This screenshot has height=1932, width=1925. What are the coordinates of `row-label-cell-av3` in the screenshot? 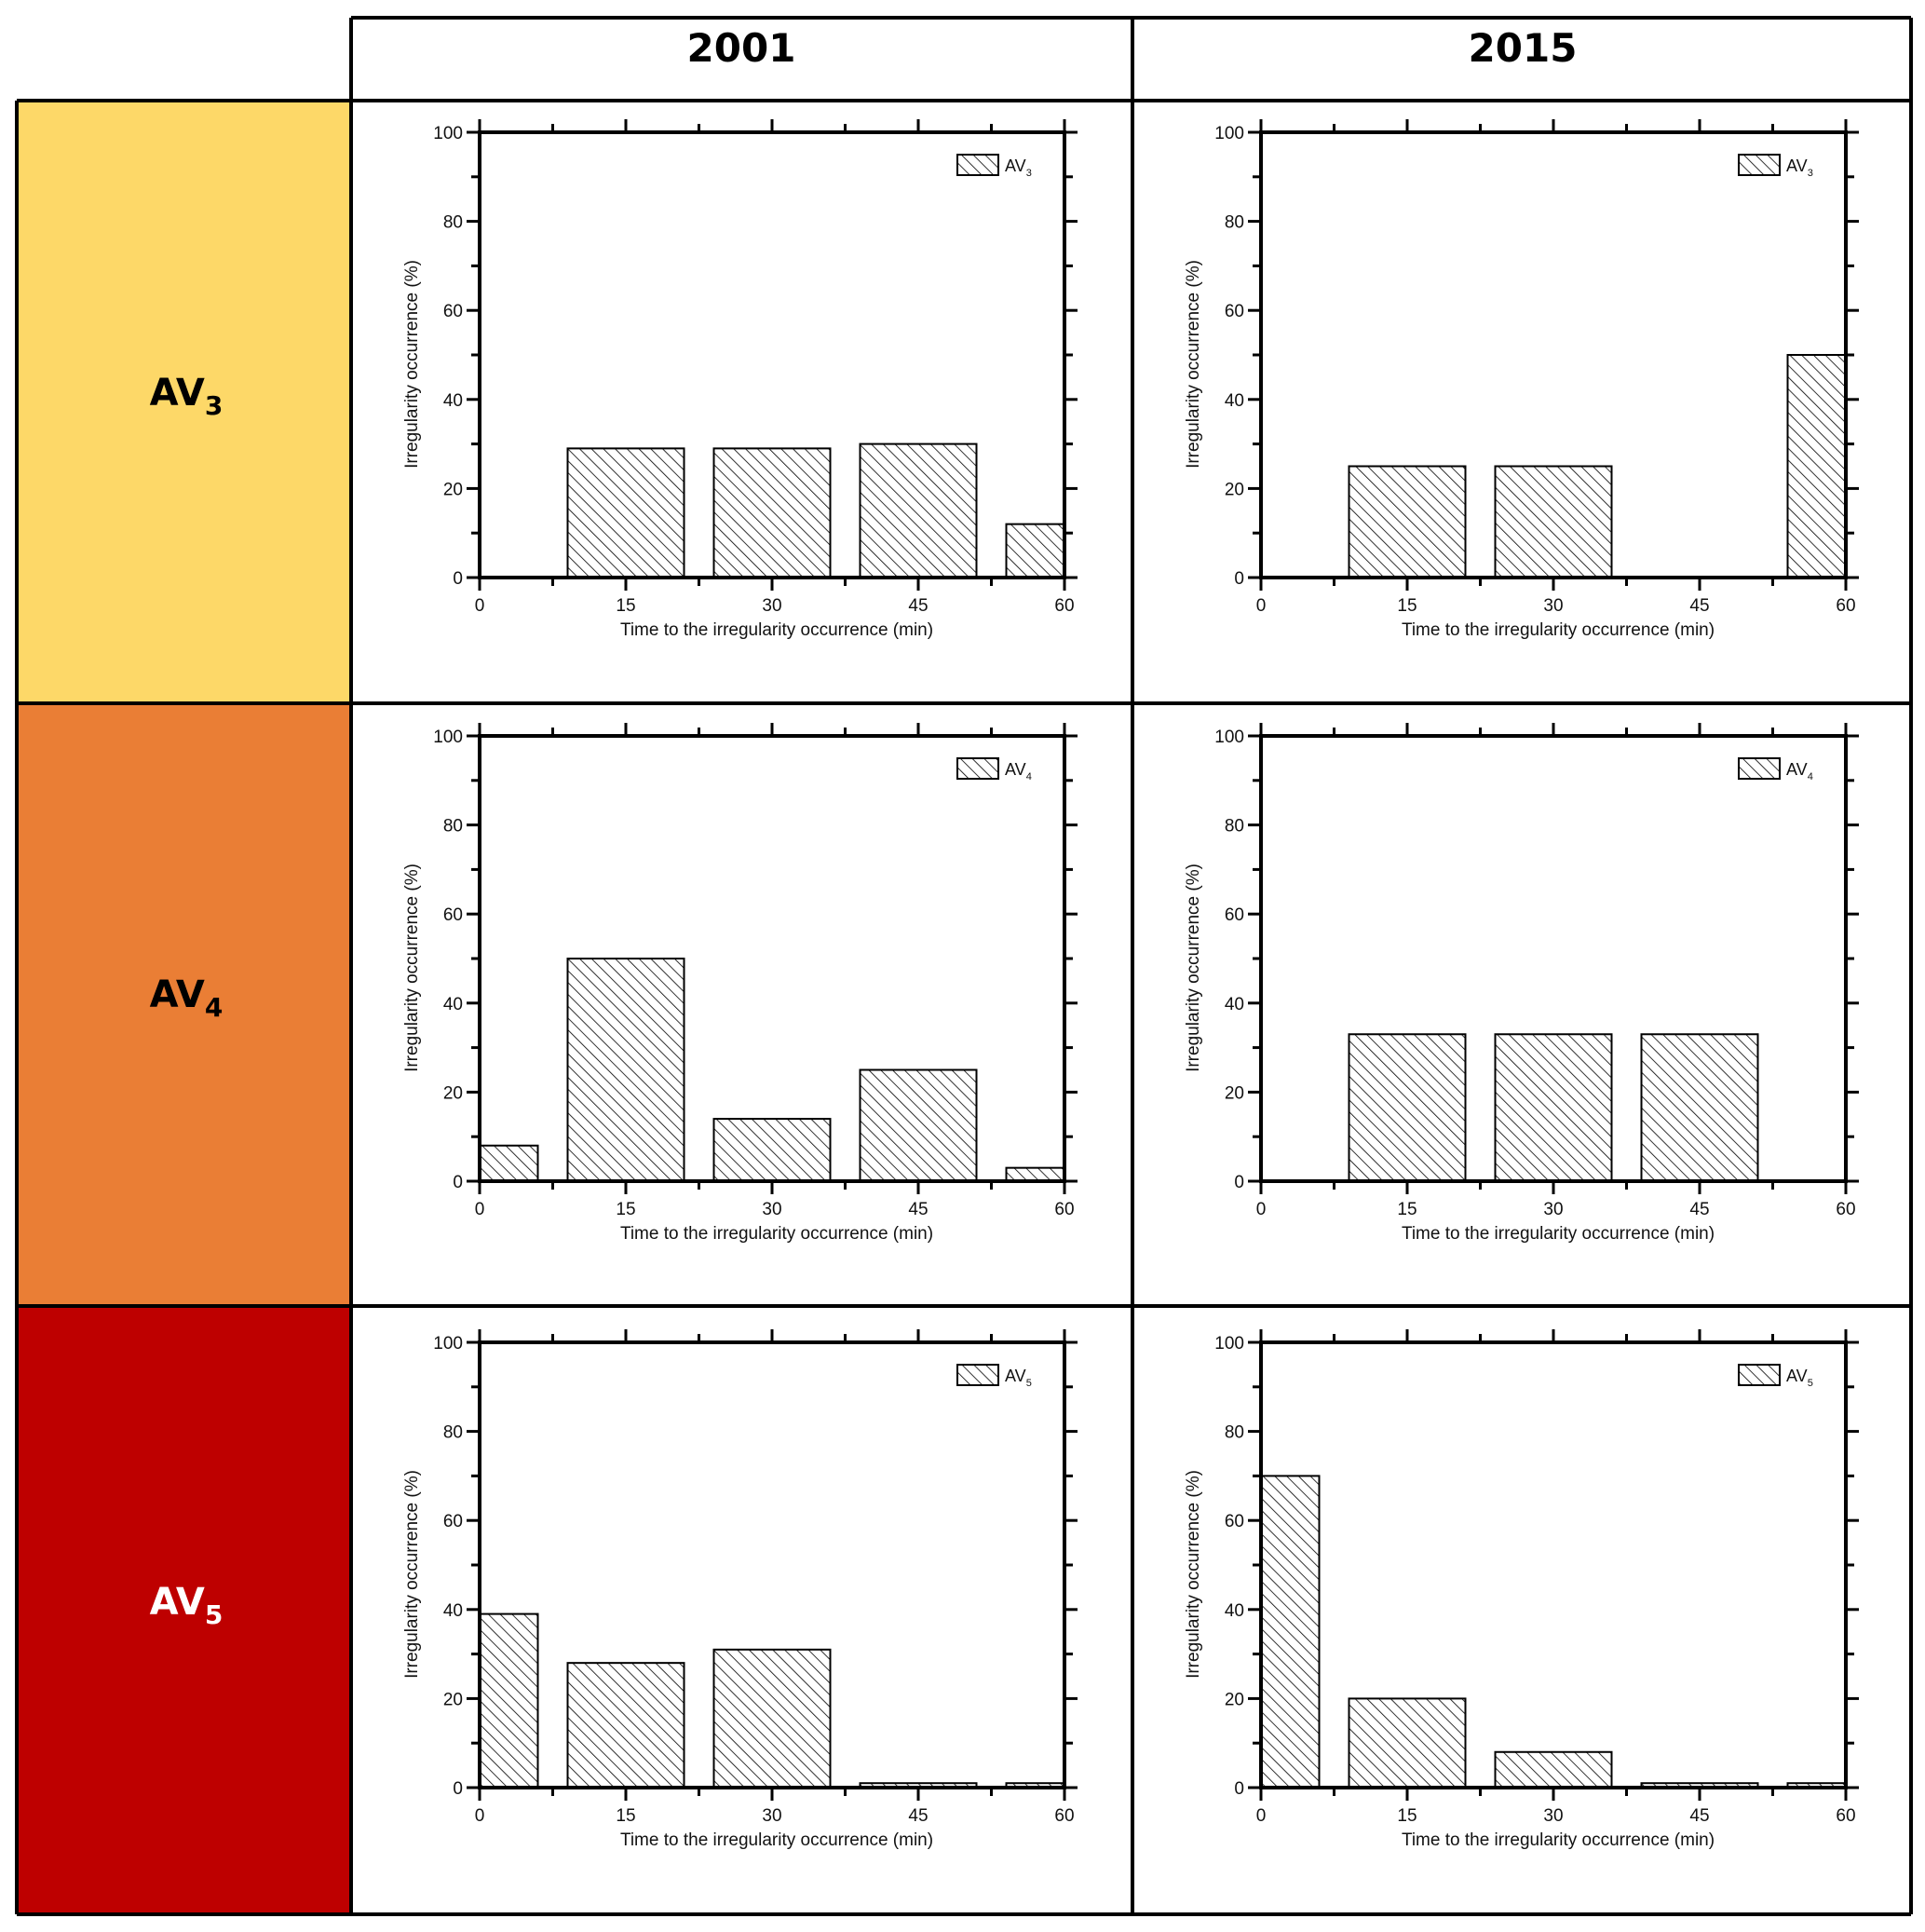 It's located at (184, 402).